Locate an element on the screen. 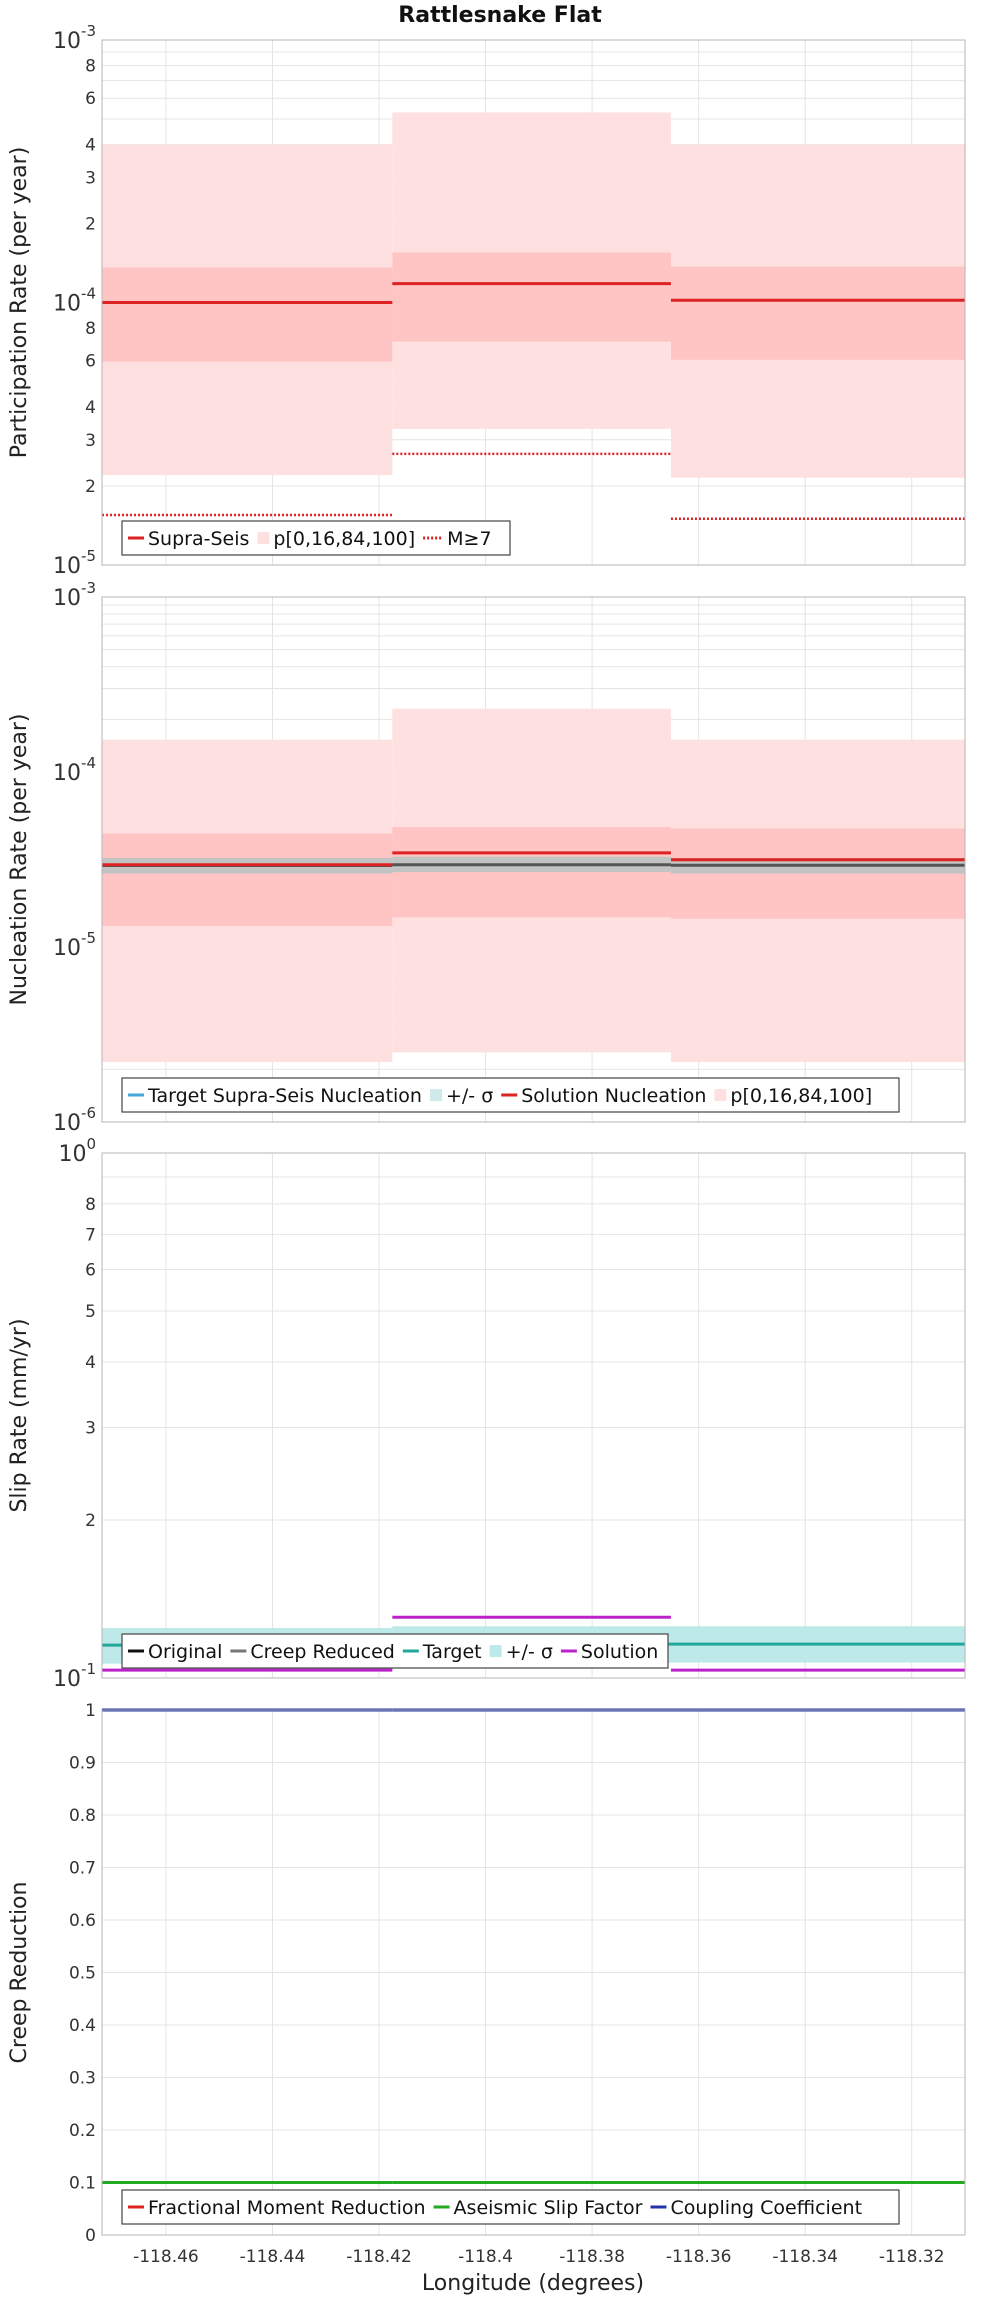 This screenshot has width=1000, height=2300. x-tick-label: -118.44 is located at coordinates (273, 2257).